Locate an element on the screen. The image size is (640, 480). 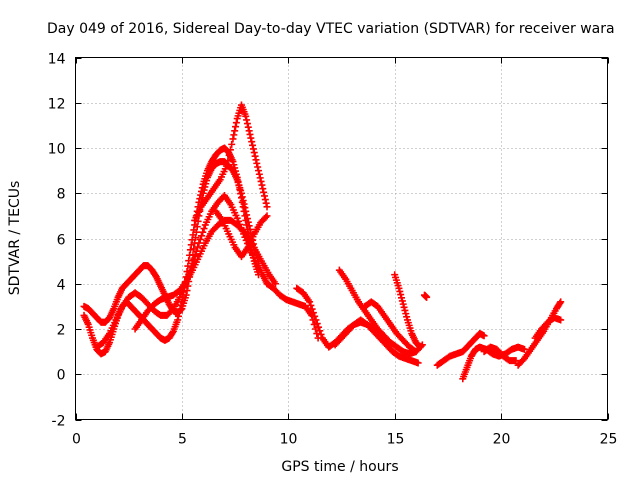
y-tick-label: 10 is located at coordinates (57, 150).